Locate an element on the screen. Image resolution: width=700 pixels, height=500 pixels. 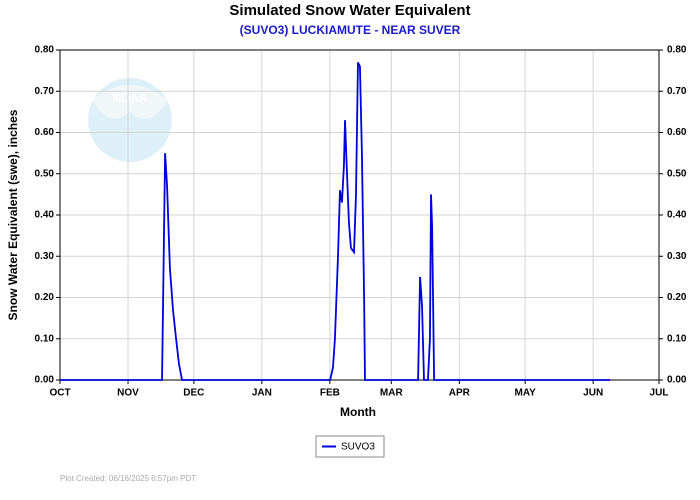
y-tick-label: 0.50 is located at coordinates (45, 173).